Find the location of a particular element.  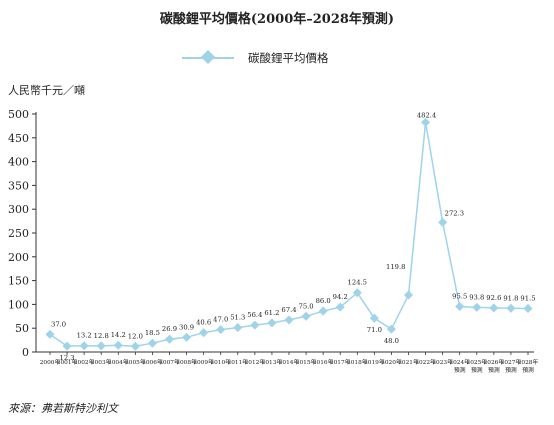

x-tick-label: 2025年 is located at coordinates (477, 362).